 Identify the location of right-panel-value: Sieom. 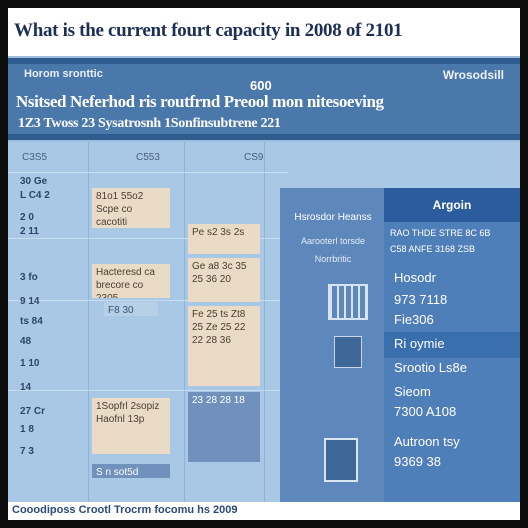
(412, 391).